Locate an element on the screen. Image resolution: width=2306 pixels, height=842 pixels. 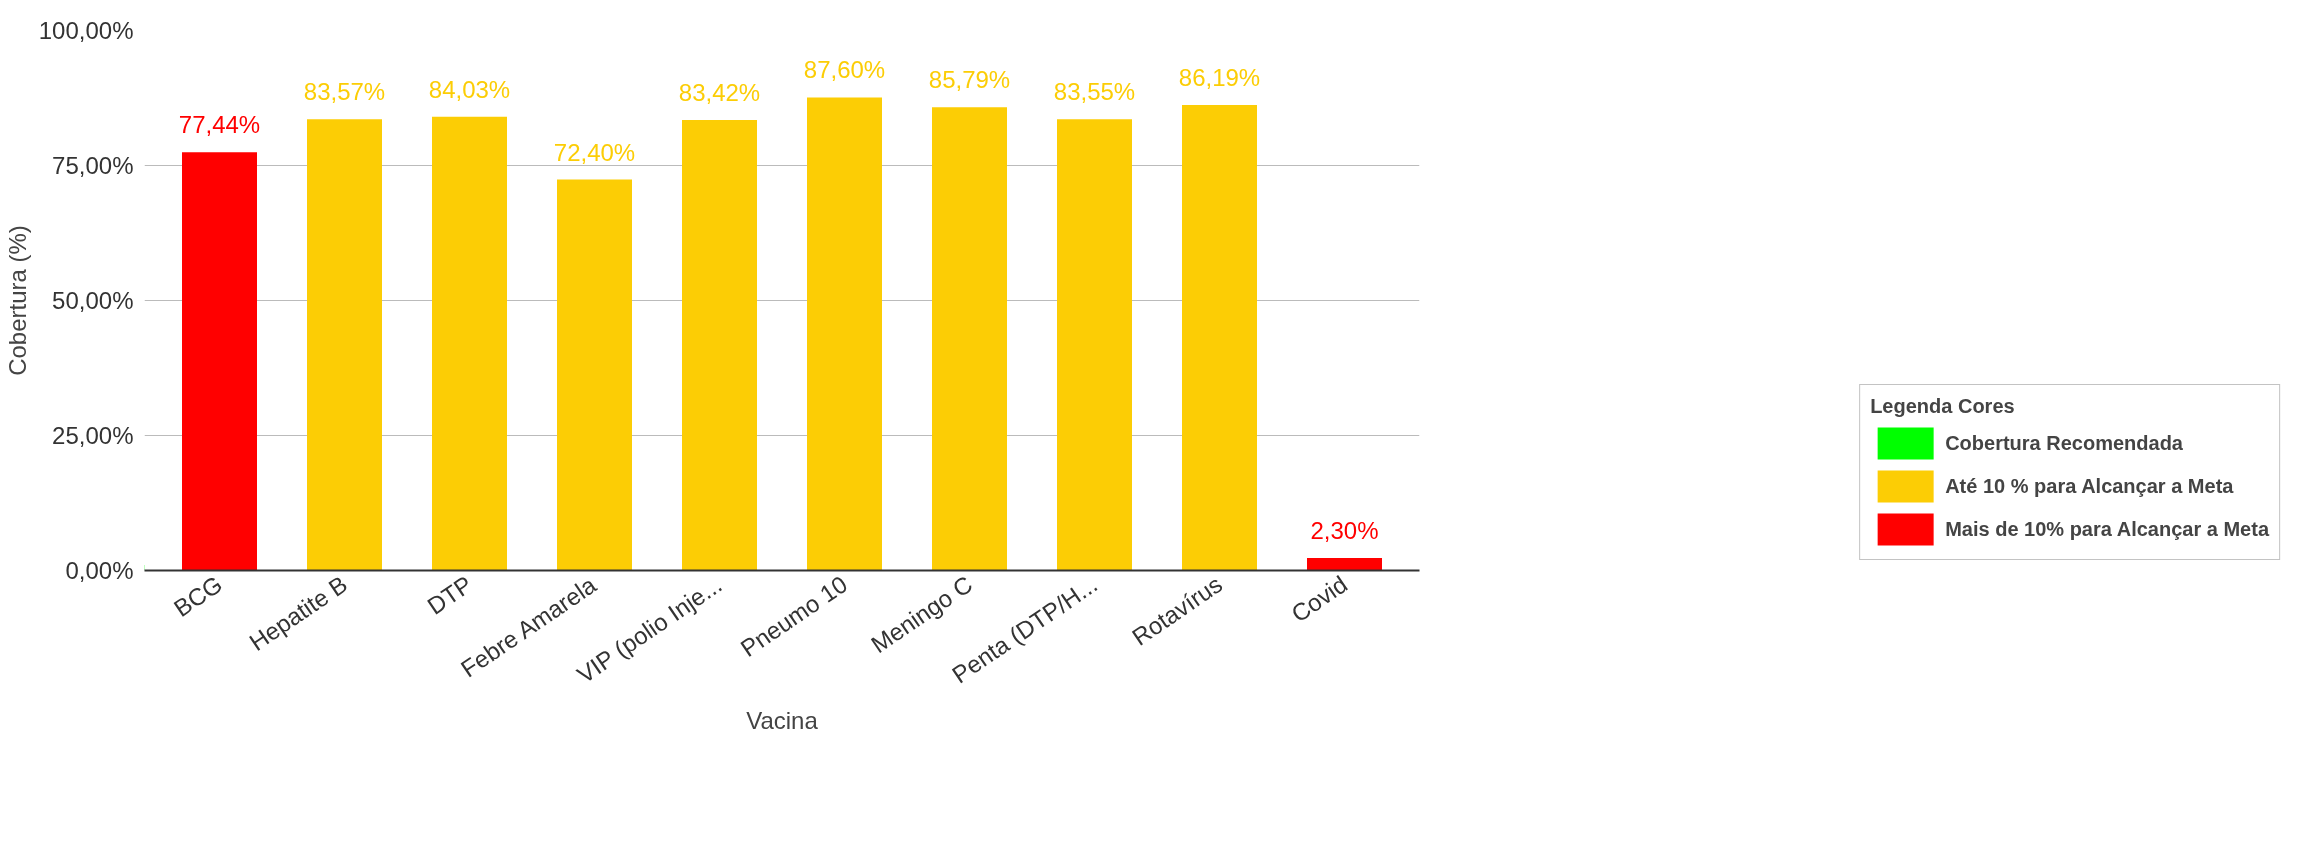
data-label: 83,57% is located at coordinates (344, 92).